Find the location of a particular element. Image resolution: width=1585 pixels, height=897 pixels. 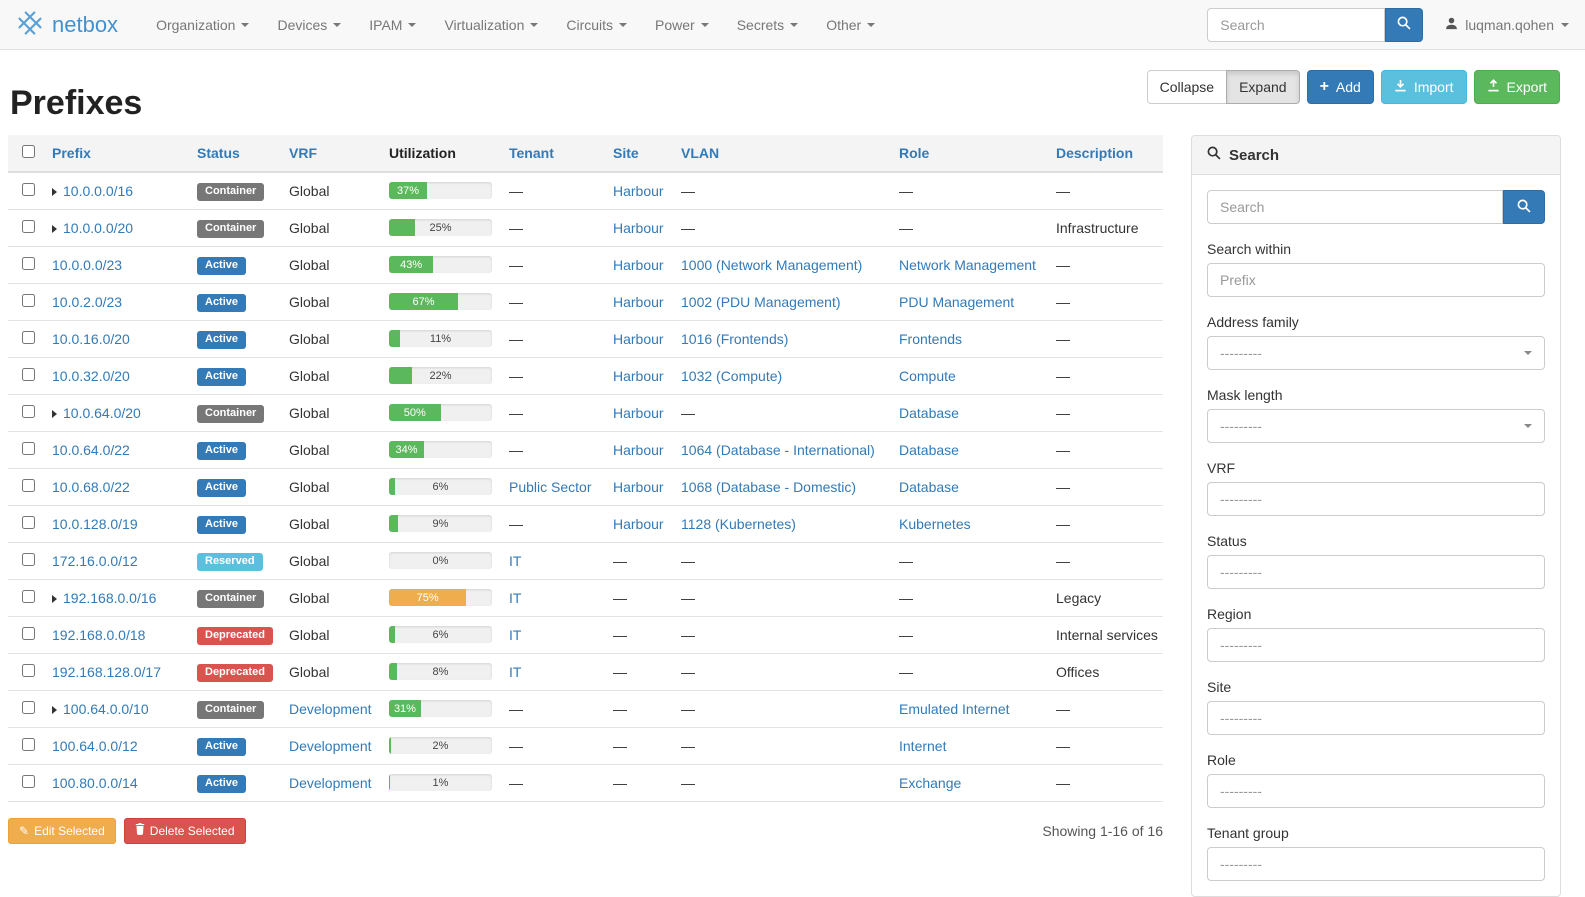

nav-menu-secrets: Secrets is located at coordinates (767, 24).